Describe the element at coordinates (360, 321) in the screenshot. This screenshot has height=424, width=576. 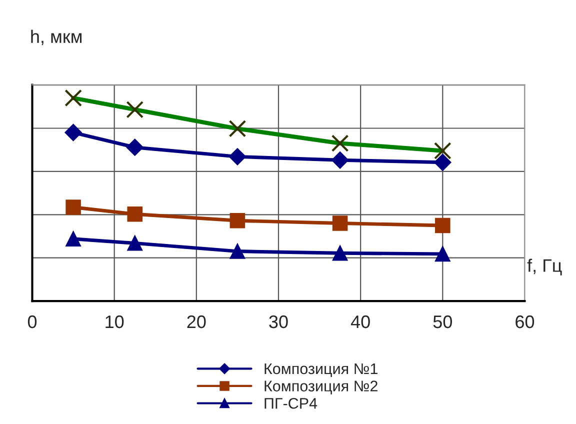
I see `x-tick-label: 40` at that location.